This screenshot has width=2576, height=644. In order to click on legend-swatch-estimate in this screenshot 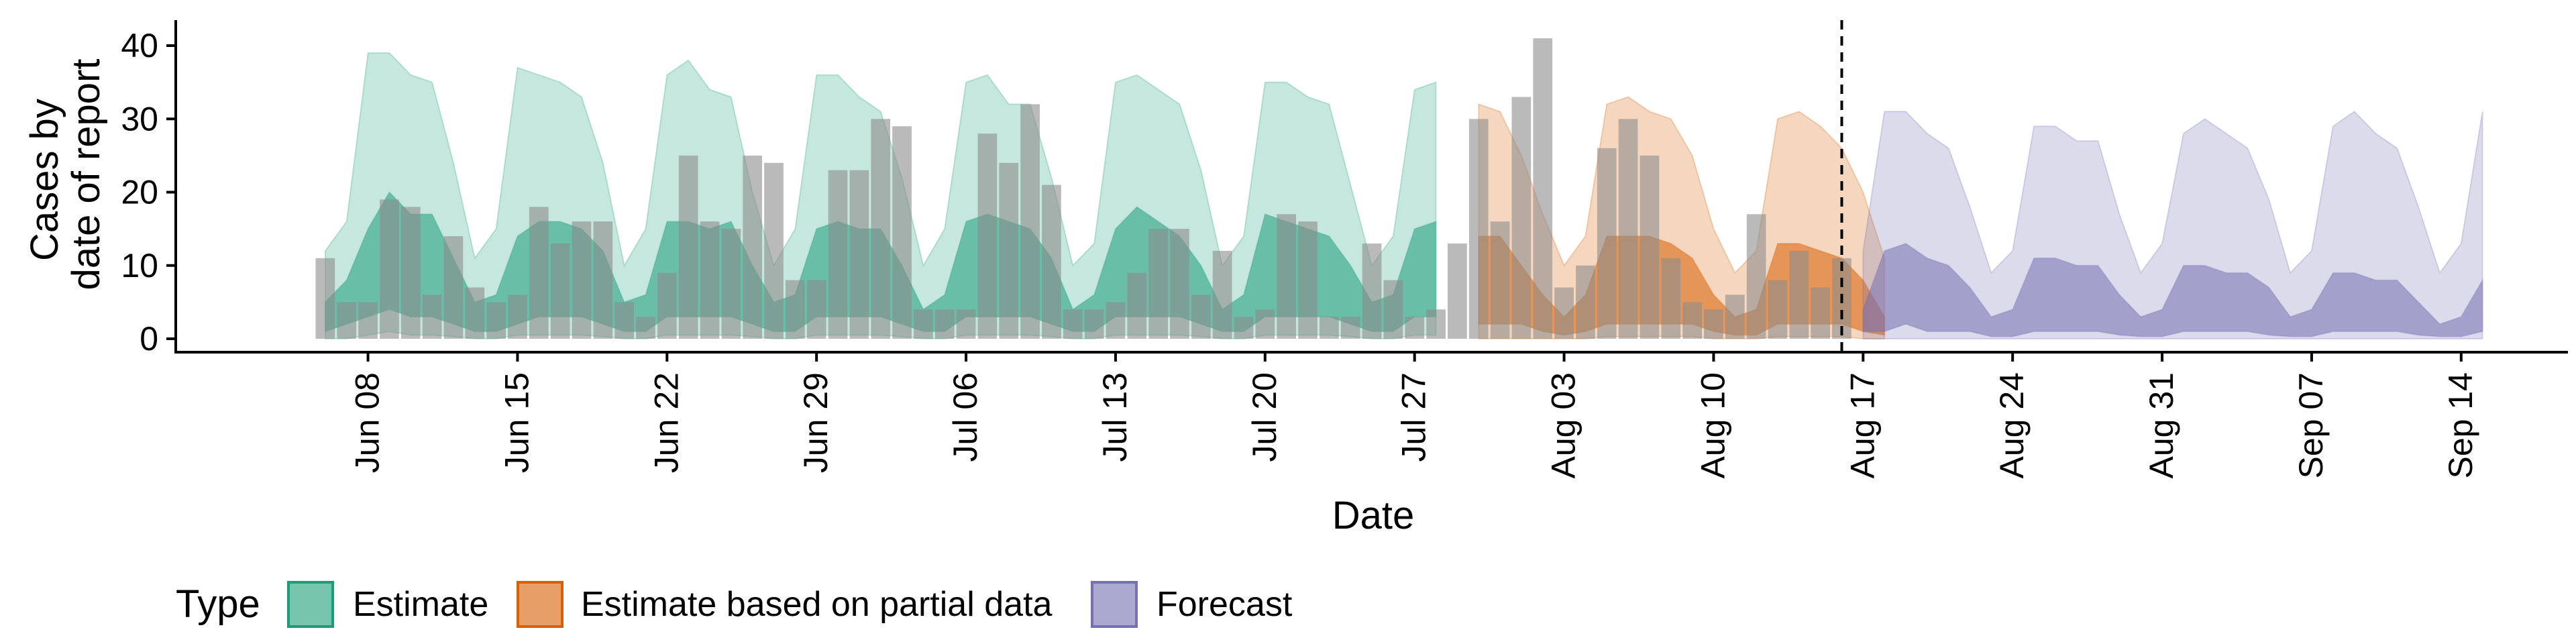, I will do `click(310, 604)`.